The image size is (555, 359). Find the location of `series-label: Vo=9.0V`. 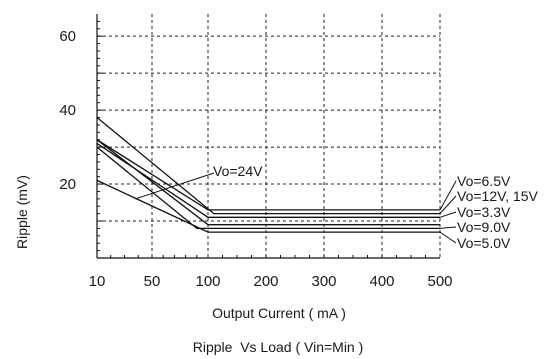

series-label: Vo=9.0V is located at coordinates (484, 227).